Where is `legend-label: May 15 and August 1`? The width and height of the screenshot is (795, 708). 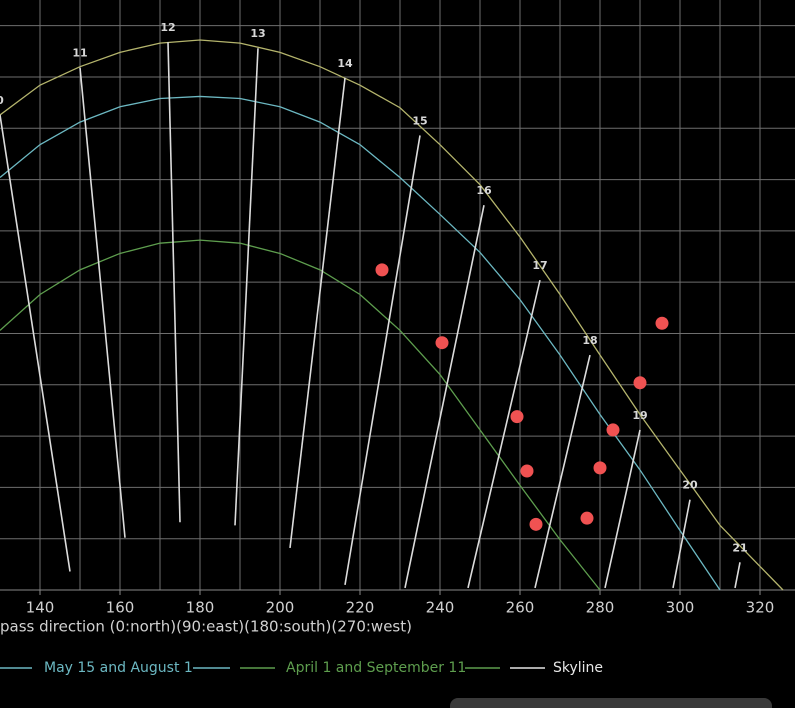
legend-label: May 15 and August 1 is located at coordinates (118, 668).